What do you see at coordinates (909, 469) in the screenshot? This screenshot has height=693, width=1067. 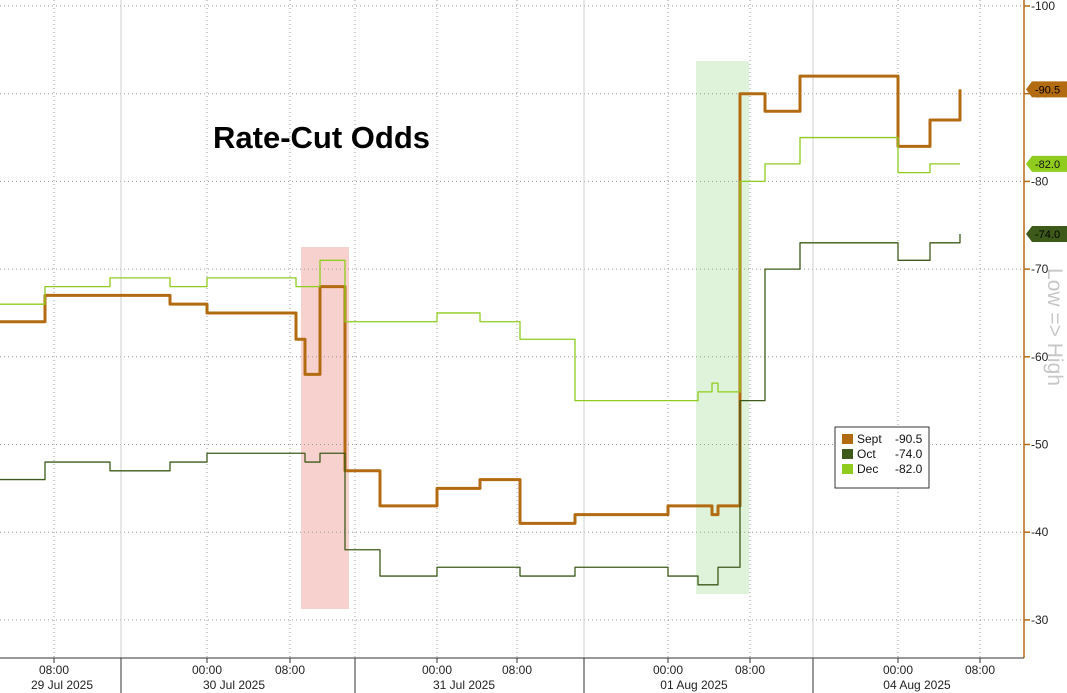 I see `legend-series-value: -82.0` at bounding box center [909, 469].